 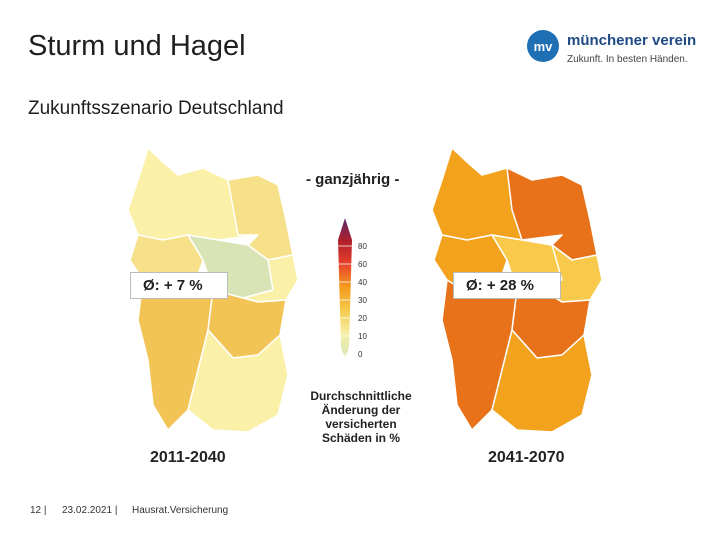 What do you see at coordinates (90, 510) in the screenshot?
I see `footer-date: 23.02.2021 |` at bounding box center [90, 510].